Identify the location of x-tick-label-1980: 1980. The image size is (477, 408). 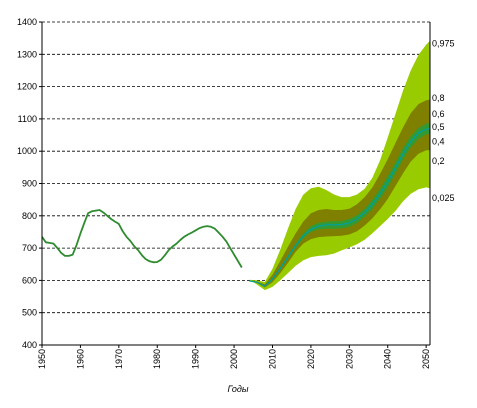
(157, 359).